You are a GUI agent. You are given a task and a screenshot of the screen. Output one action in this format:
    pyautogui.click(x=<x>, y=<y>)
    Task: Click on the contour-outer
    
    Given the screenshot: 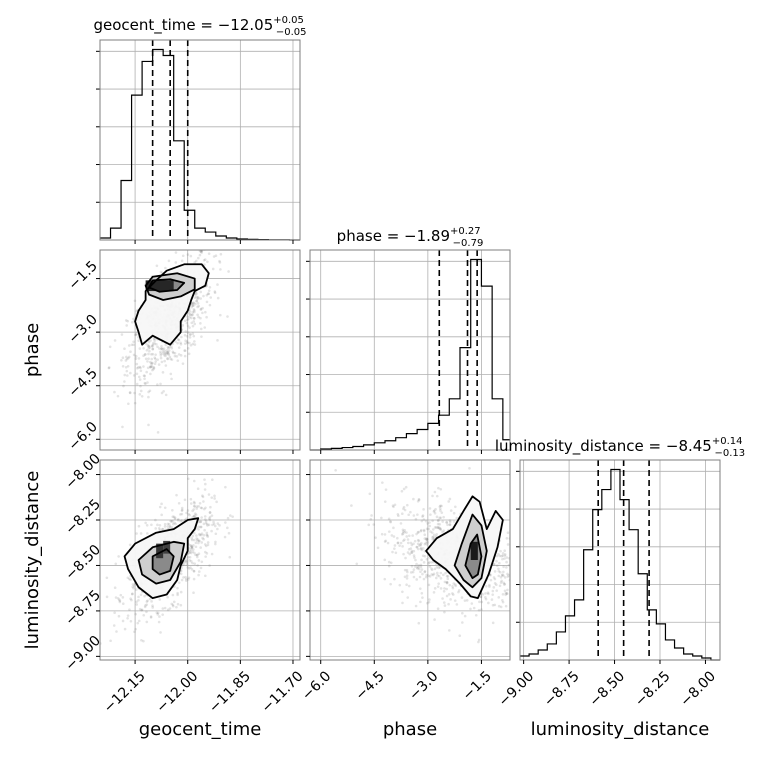 What is the action you would take?
    pyautogui.click(x=161, y=558)
    